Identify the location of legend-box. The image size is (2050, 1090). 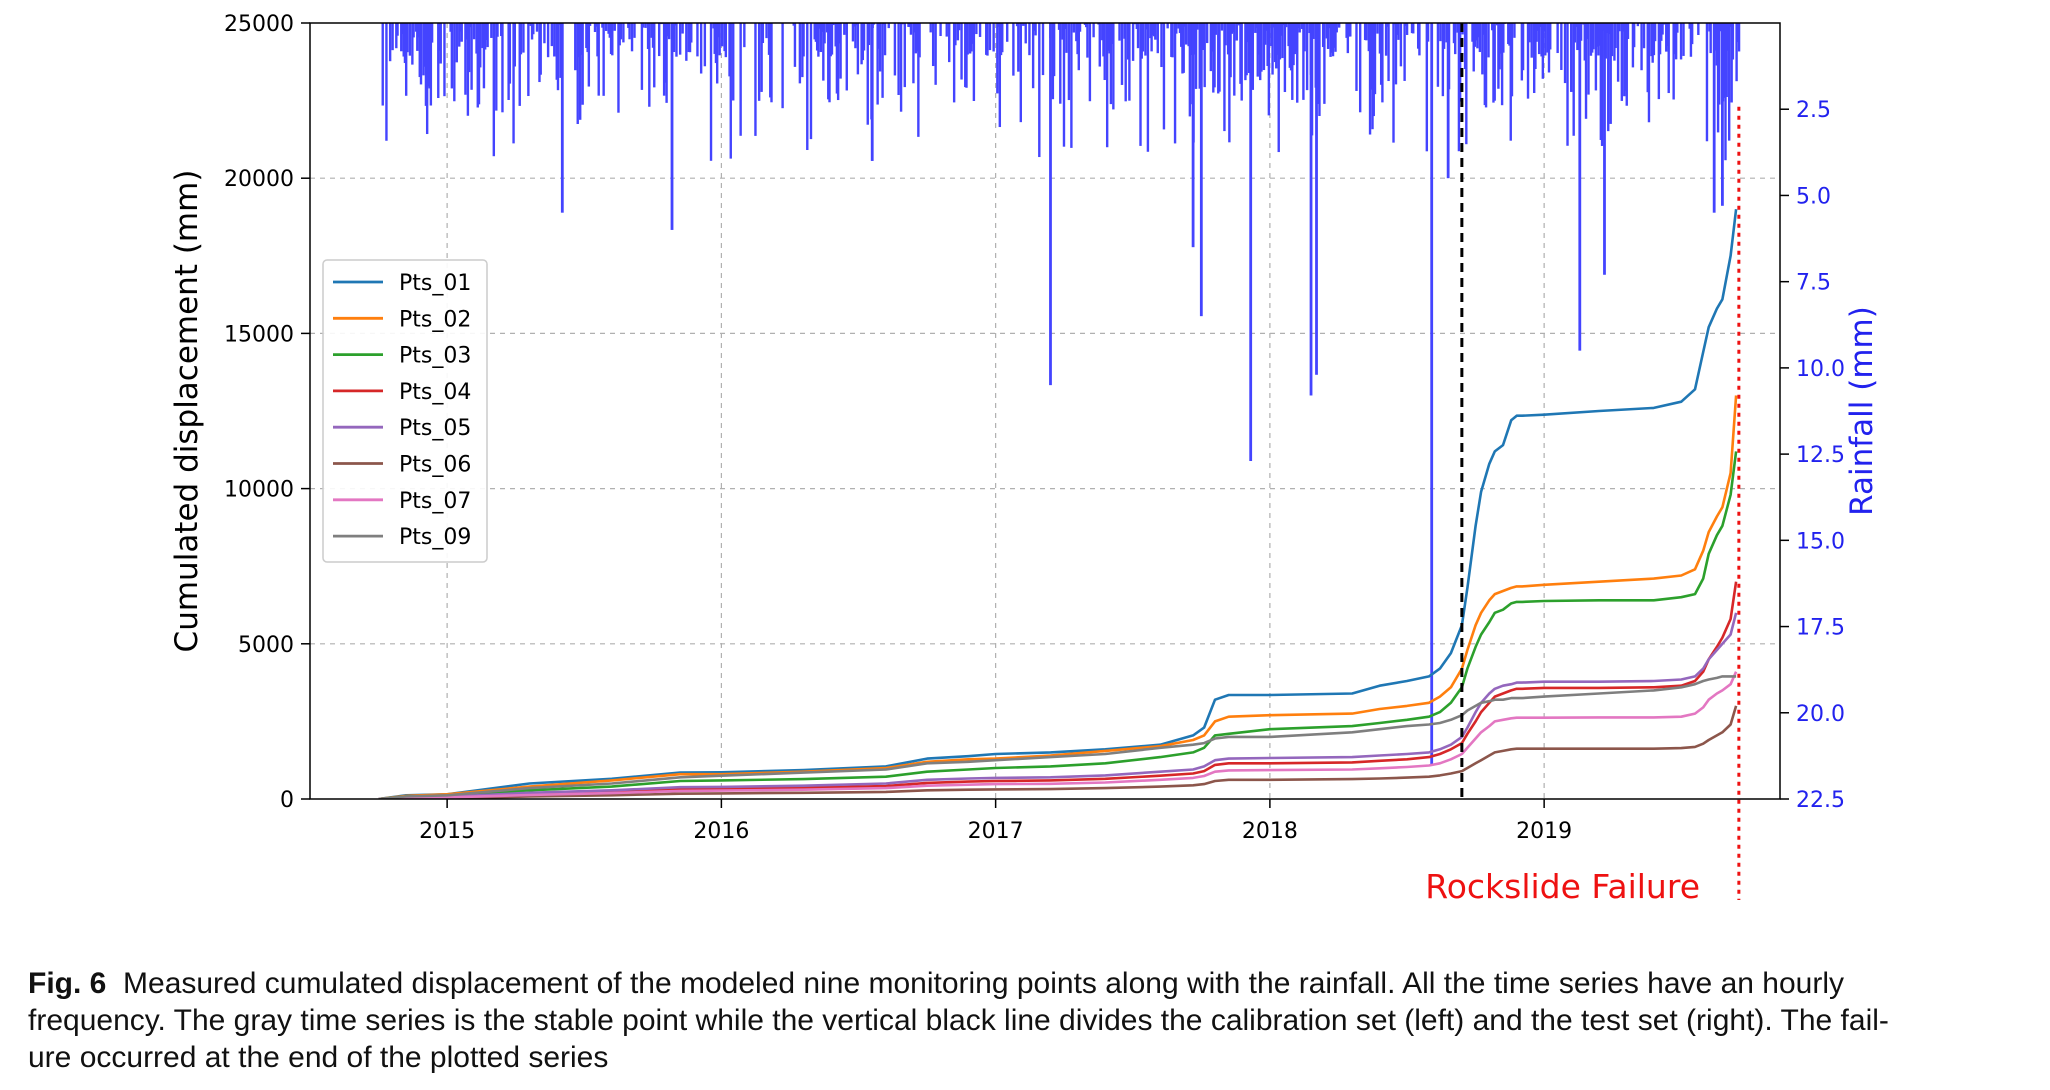
(405, 411).